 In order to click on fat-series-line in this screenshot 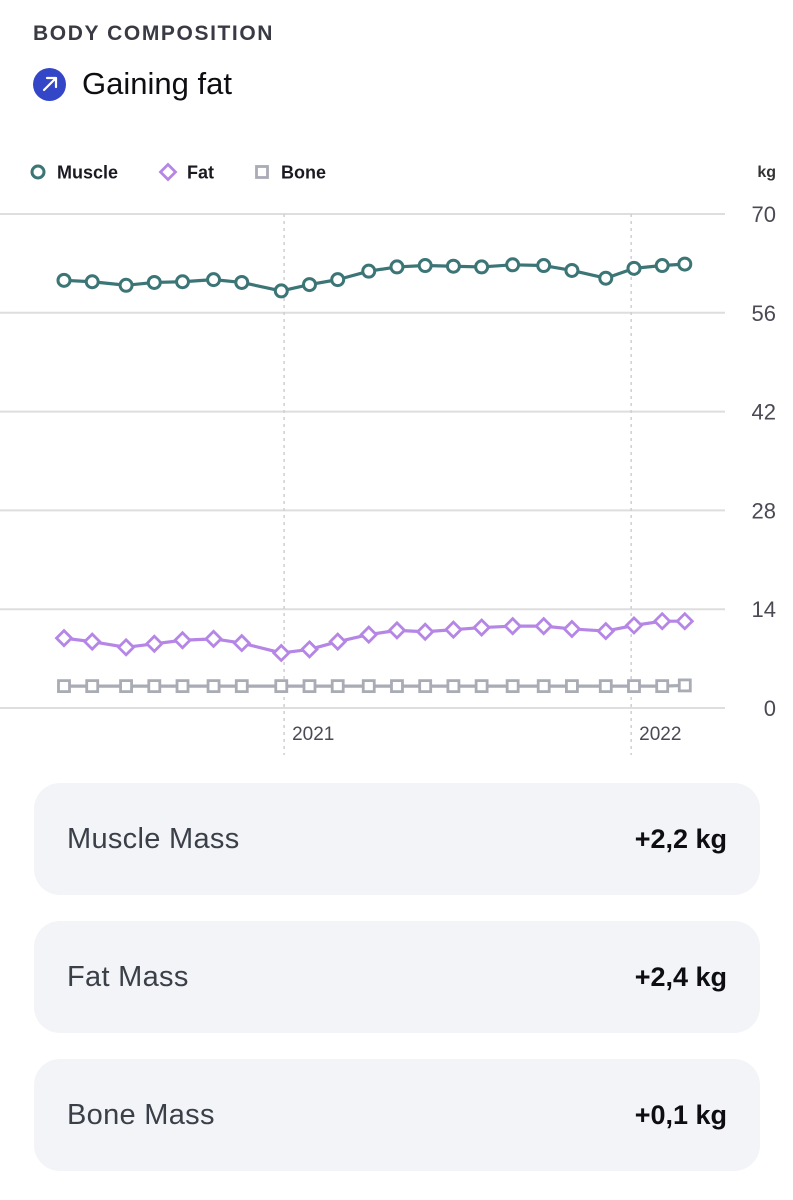, I will do `click(374, 637)`.